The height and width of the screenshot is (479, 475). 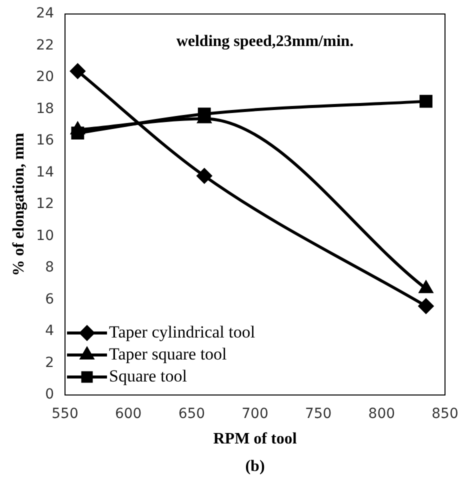 I want to click on legend-label: Taper cylindrical tool, so click(x=182, y=332).